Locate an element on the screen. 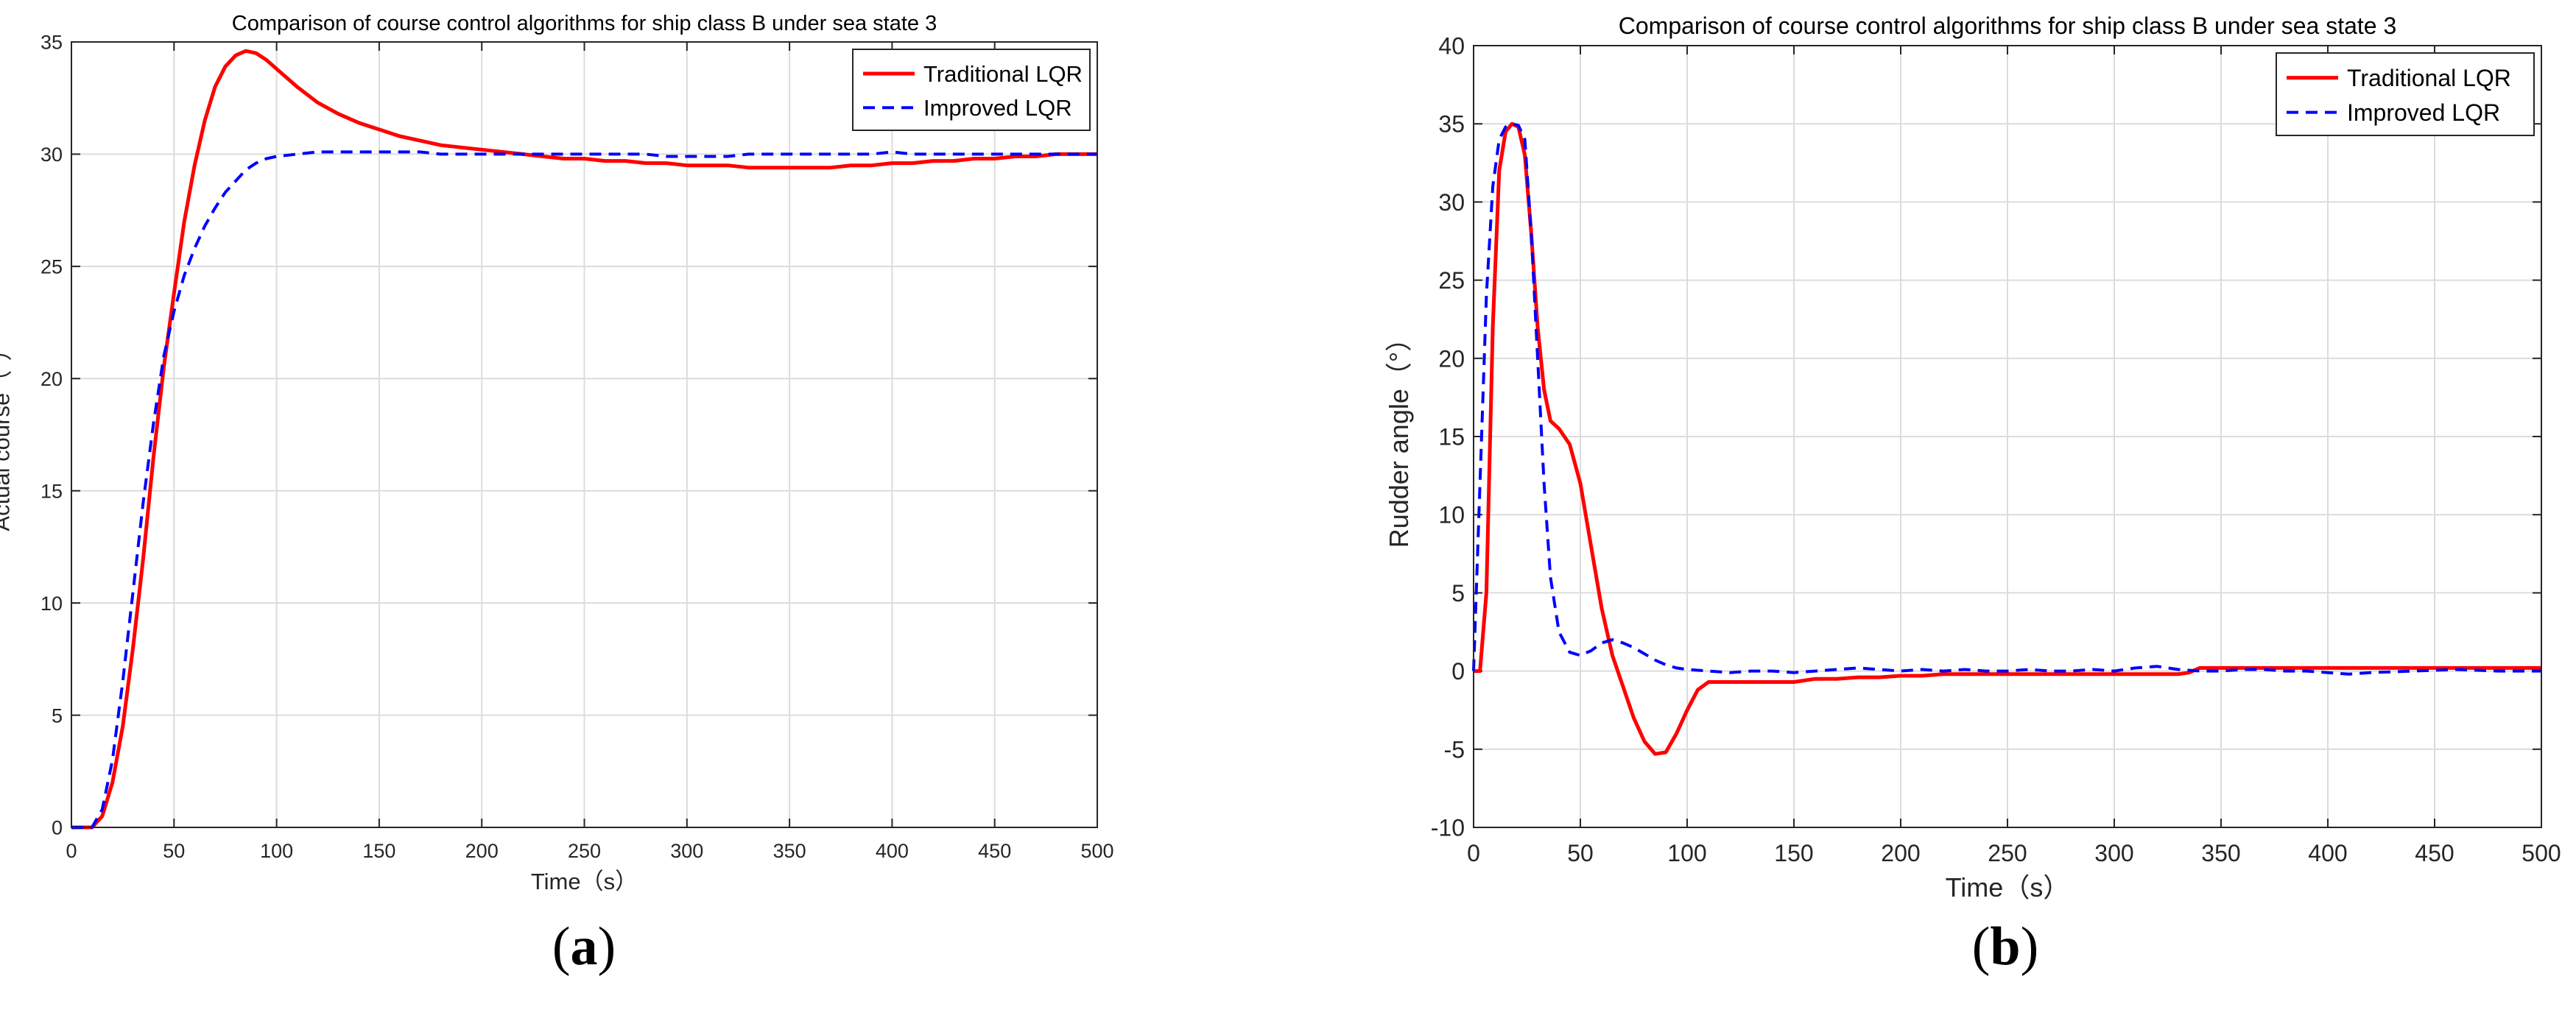 Image resolution: width=2576 pixels, height=1021 pixels. y-axis-label: Rudder angle（°） is located at coordinates (1399, 436).